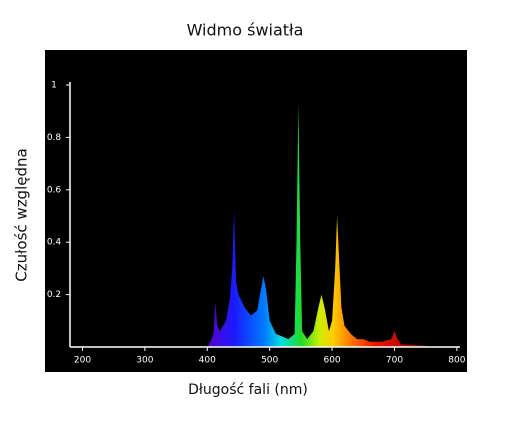 The width and height of the screenshot is (512, 430). What do you see at coordinates (54, 190) in the screenshot?
I see `y-tick-label: 0.6` at bounding box center [54, 190].